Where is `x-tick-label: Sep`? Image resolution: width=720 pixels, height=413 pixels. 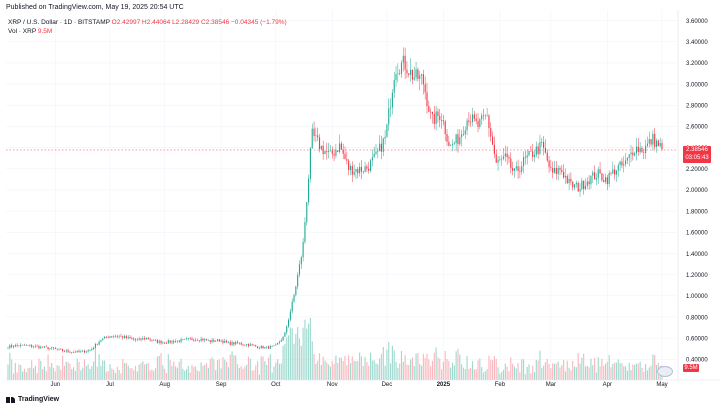 x-tick-label: Sep is located at coordinates (221, 385).